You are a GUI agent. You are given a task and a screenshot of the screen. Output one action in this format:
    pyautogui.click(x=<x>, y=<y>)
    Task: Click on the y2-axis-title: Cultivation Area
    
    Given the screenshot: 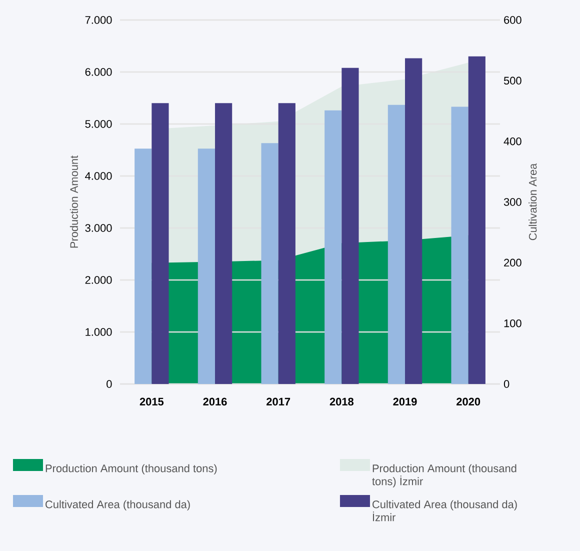 What is the action you would take?
    pyautogui.click(x=532, y=201)
    